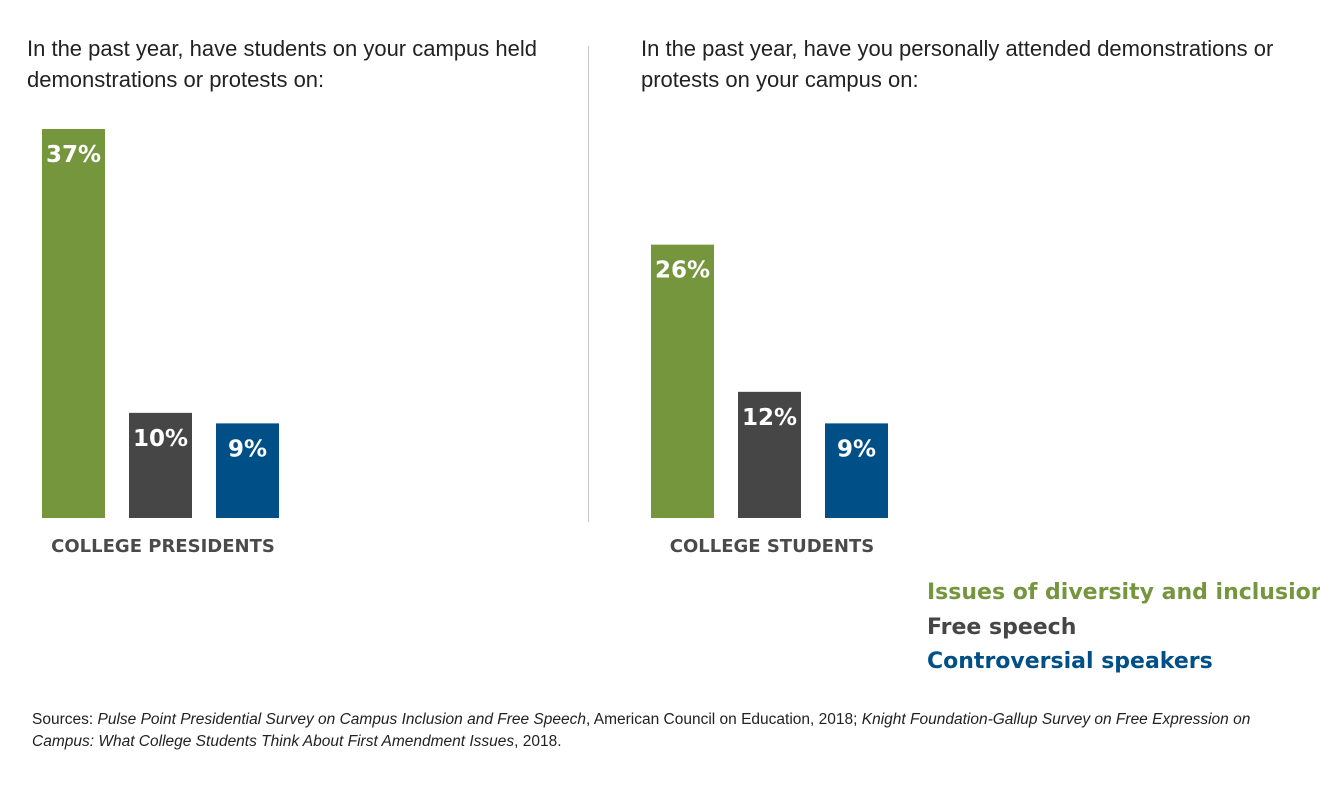 The height and width of the screenshot is (787, 1320). Describe the element at coordinates (247, 449) in the screenshot. I see `data-label-presidents-speakers: 9%` at that location.